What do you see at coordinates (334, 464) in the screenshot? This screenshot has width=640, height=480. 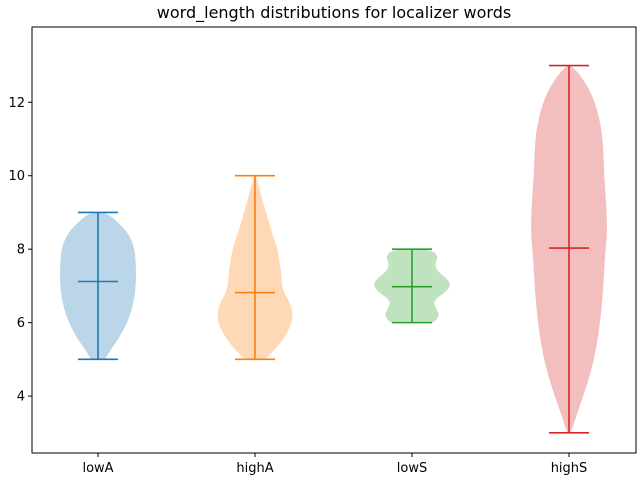 I see `x-axis: lowA highA lowS highS` at bounding box center [334, 464].